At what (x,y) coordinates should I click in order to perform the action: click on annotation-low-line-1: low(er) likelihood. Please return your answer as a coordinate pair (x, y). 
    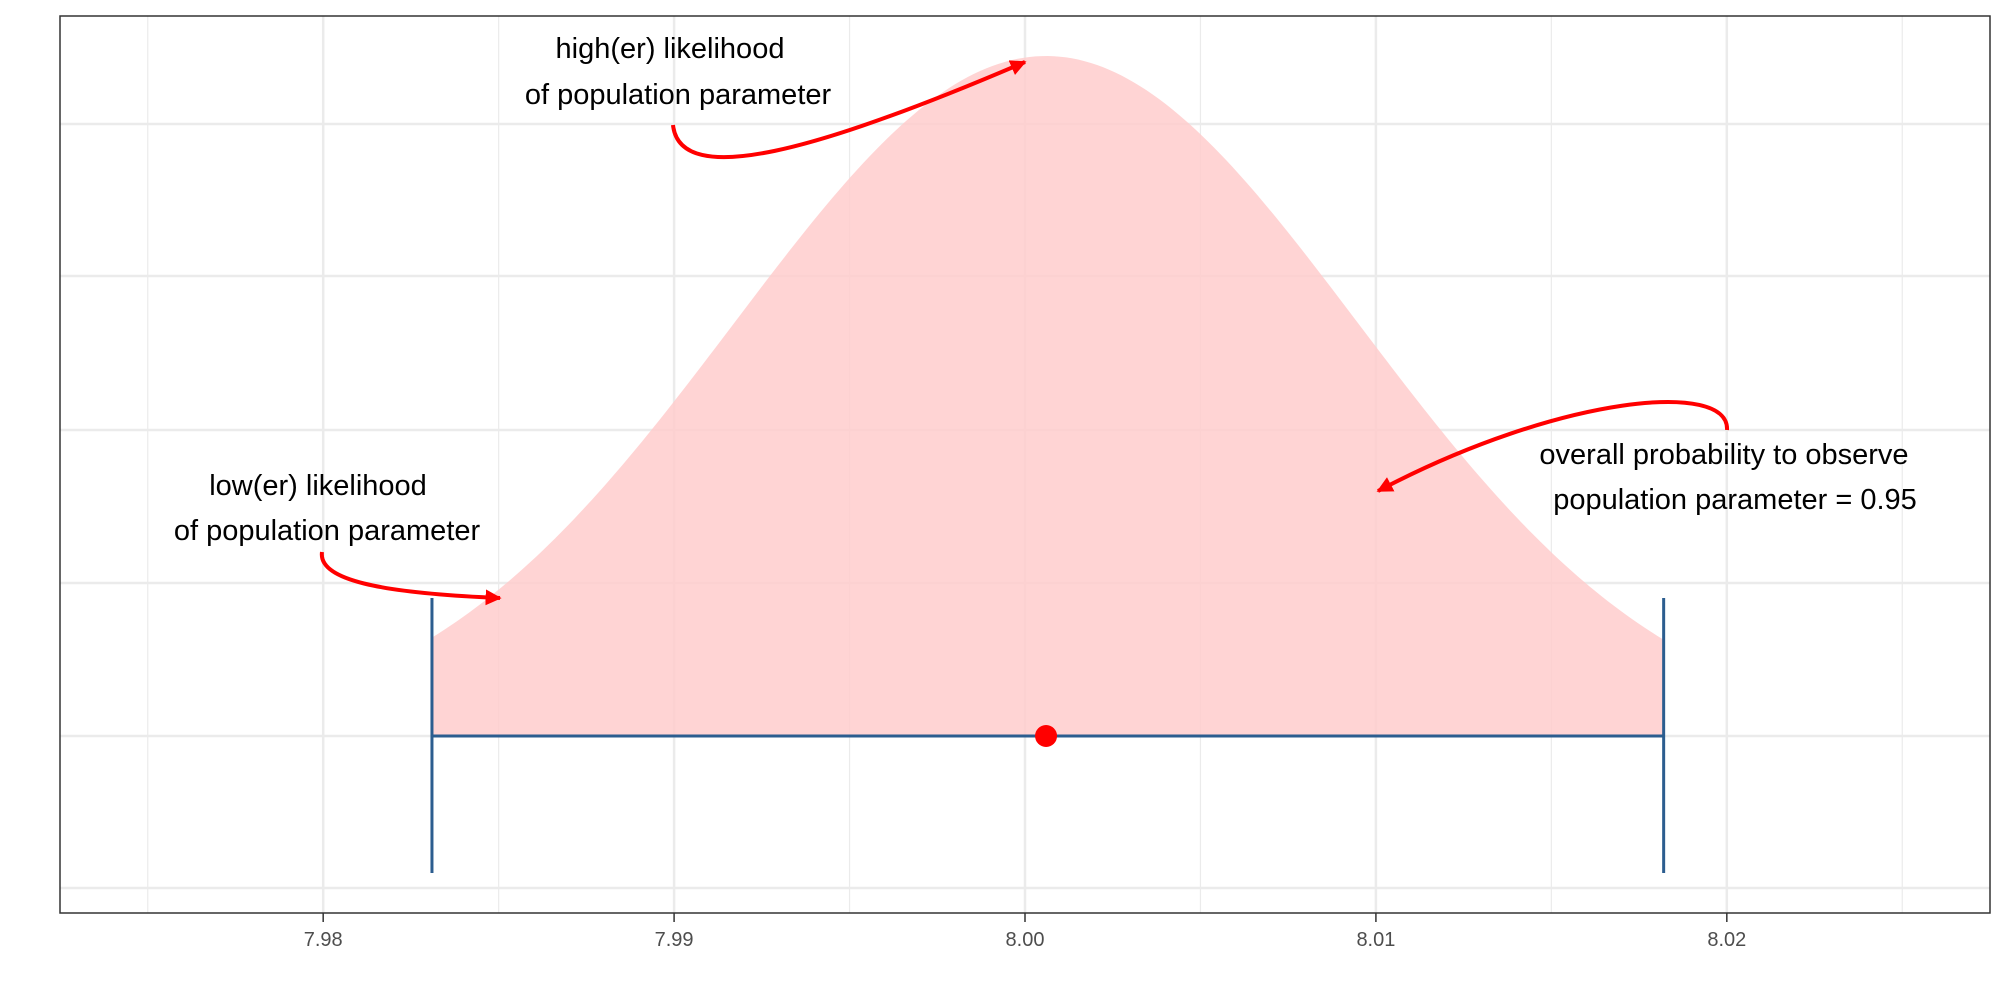
    Looking at the image, I should click on (318, 486).